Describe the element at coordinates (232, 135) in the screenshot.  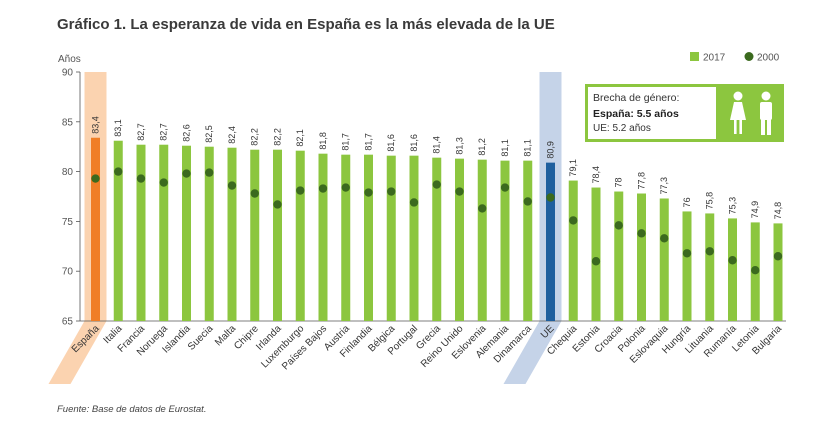
I see `bar-value-label: 82,4` at that location.